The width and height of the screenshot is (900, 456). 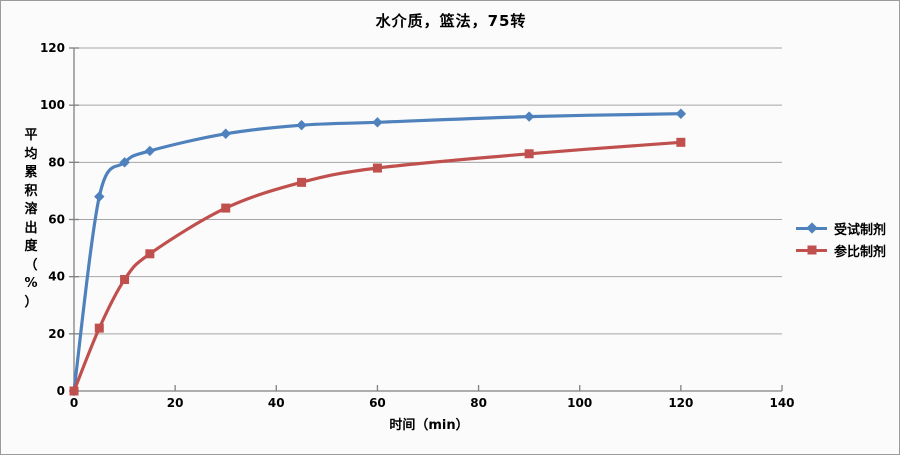 I want to click on x-tick-label: 140, so click(x=781, y=403).